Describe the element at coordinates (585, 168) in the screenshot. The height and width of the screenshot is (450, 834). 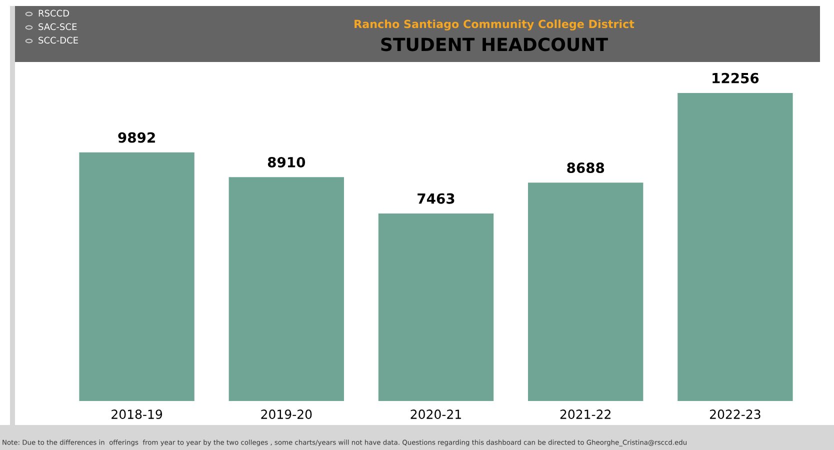
I see `data-label: 8688` at that location.